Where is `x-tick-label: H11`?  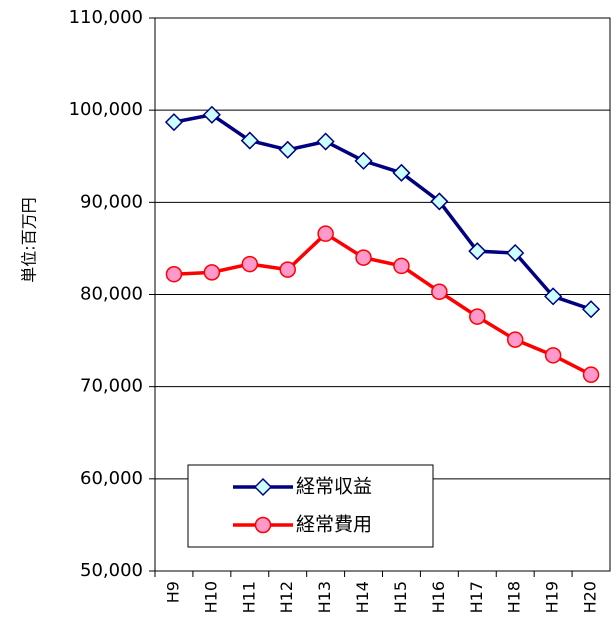 x-tick-label: H11 is located at coordinates (248, 597).